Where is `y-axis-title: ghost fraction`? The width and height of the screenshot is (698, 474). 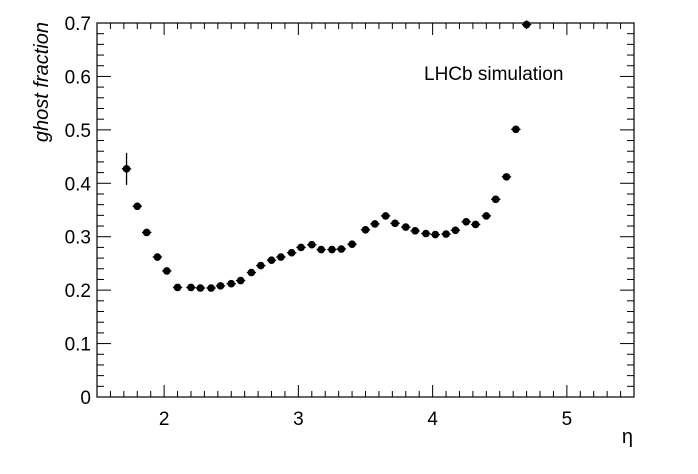 y-axis-title: ghost fraction is located at coordinates (42, 82).